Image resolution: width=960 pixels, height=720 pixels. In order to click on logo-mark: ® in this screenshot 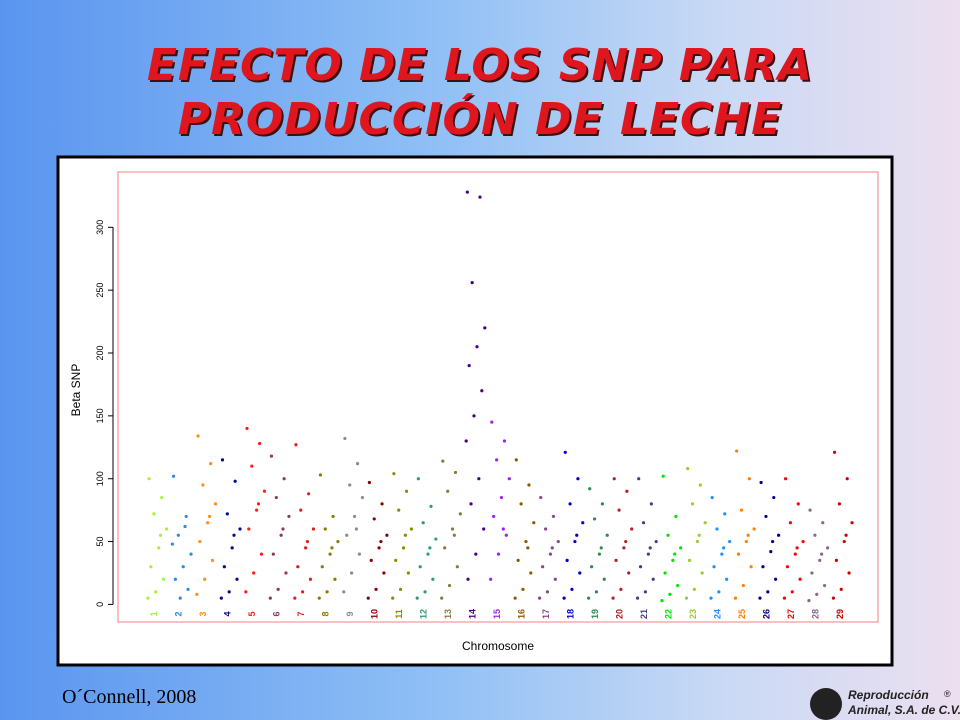, I will do `click(947, 694)`.